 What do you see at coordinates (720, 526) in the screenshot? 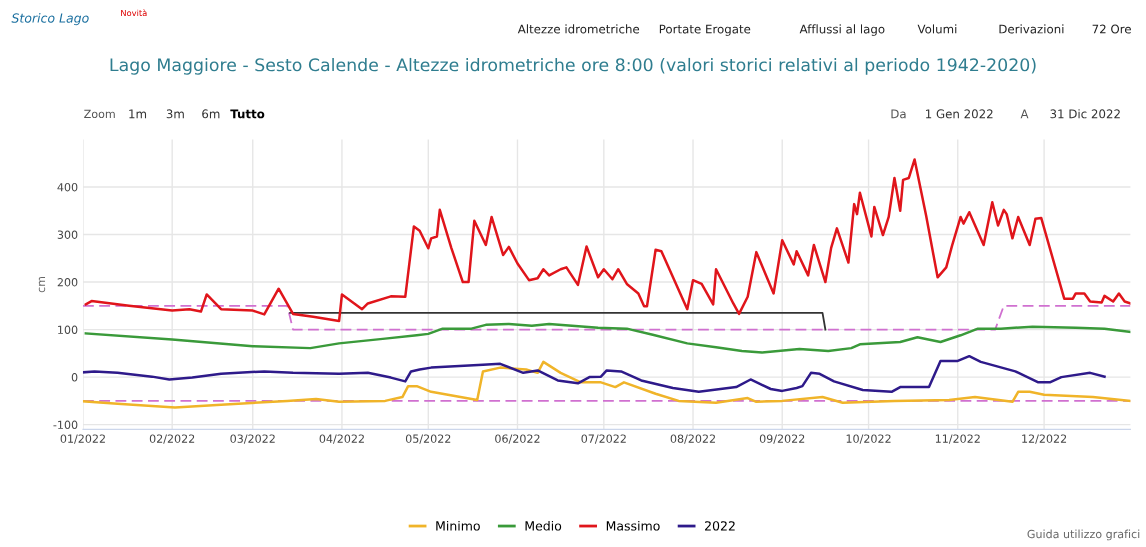
I see `legend-label: 2022` at bounding box center [720, 526].